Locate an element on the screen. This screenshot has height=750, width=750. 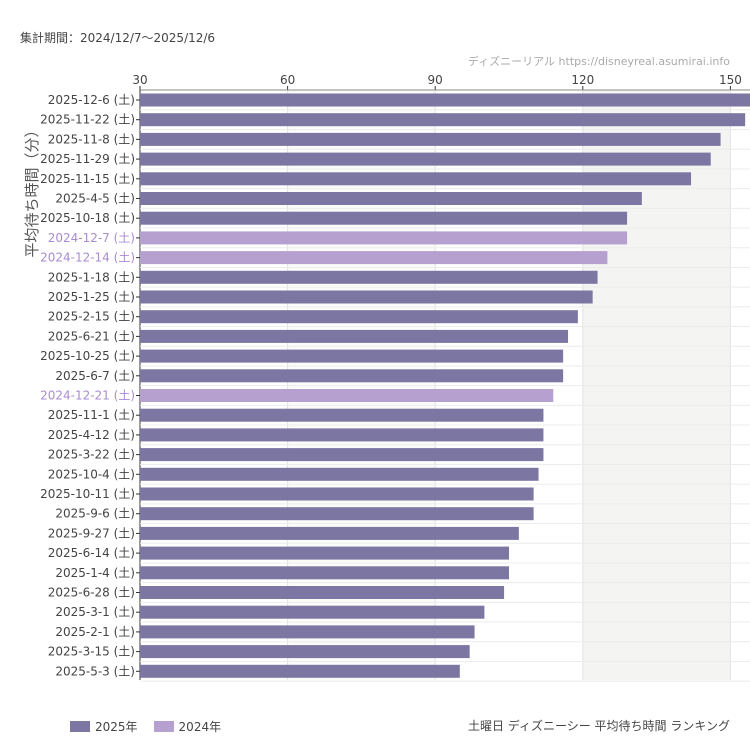
x-tick-label: 120 is located at coordinates (582, 80).